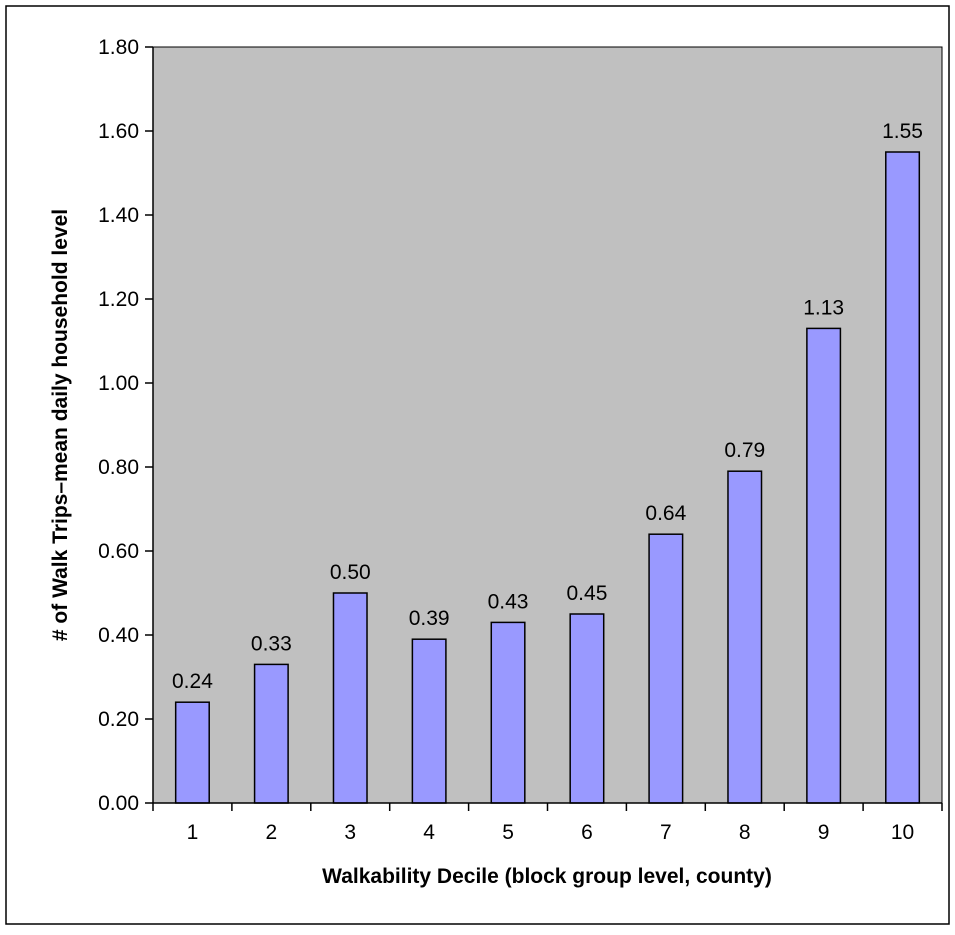 The width and height of the screenshot is (955, 935). Describe the element at coordinates (666, 832) in the screenshot. I see `x-tick-label-7: 7` at that location.